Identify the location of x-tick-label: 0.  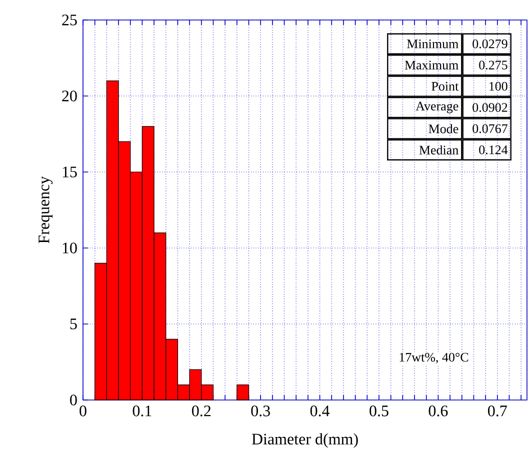
(83, 411).